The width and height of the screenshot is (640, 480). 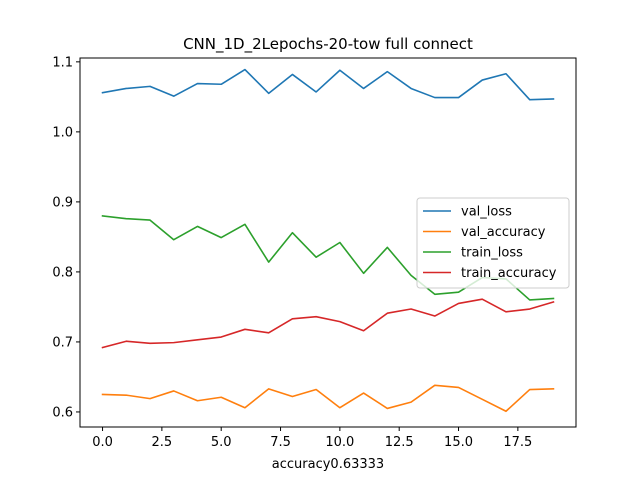 I want to click on y-tick-label: 1.1, so click(x=62, y=62).